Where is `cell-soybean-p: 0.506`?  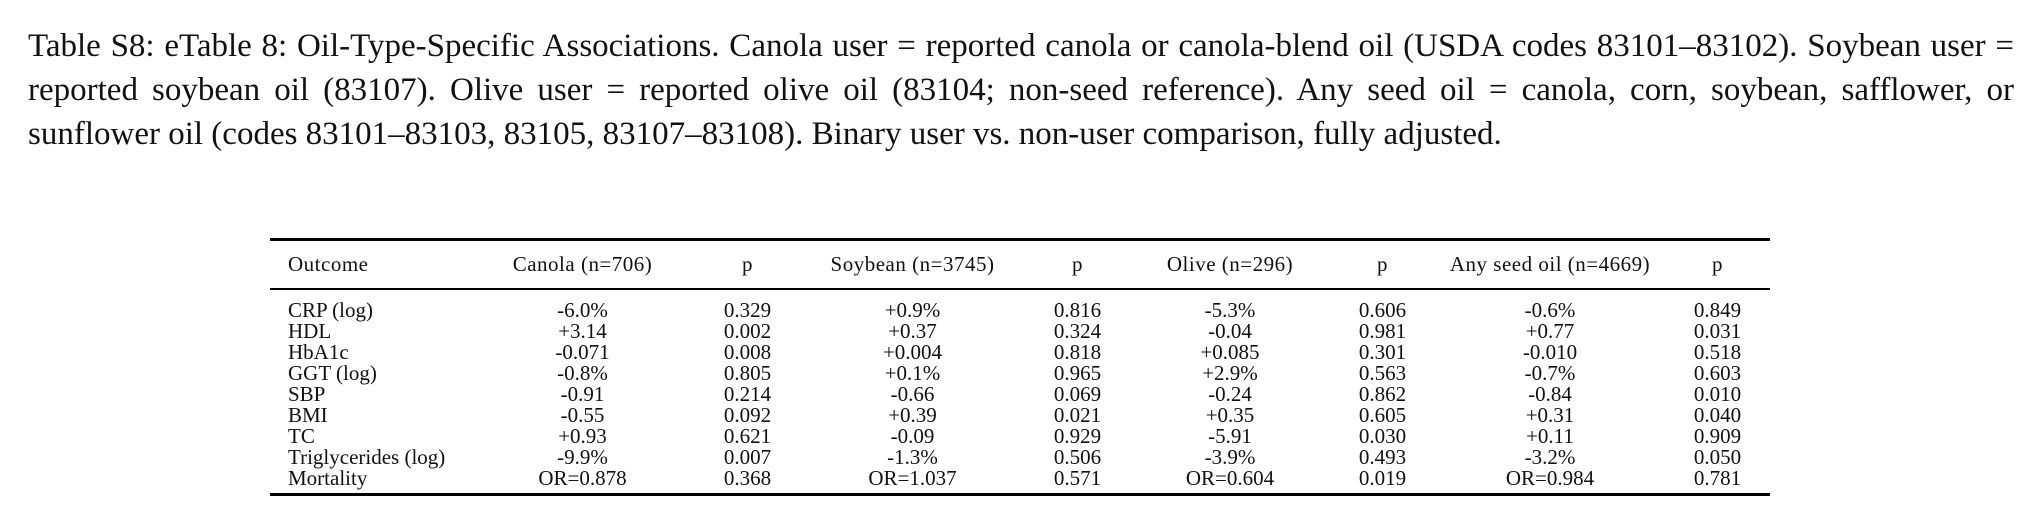
cell-soybean-p: 0.506 is located at coordinates (1077, 457).